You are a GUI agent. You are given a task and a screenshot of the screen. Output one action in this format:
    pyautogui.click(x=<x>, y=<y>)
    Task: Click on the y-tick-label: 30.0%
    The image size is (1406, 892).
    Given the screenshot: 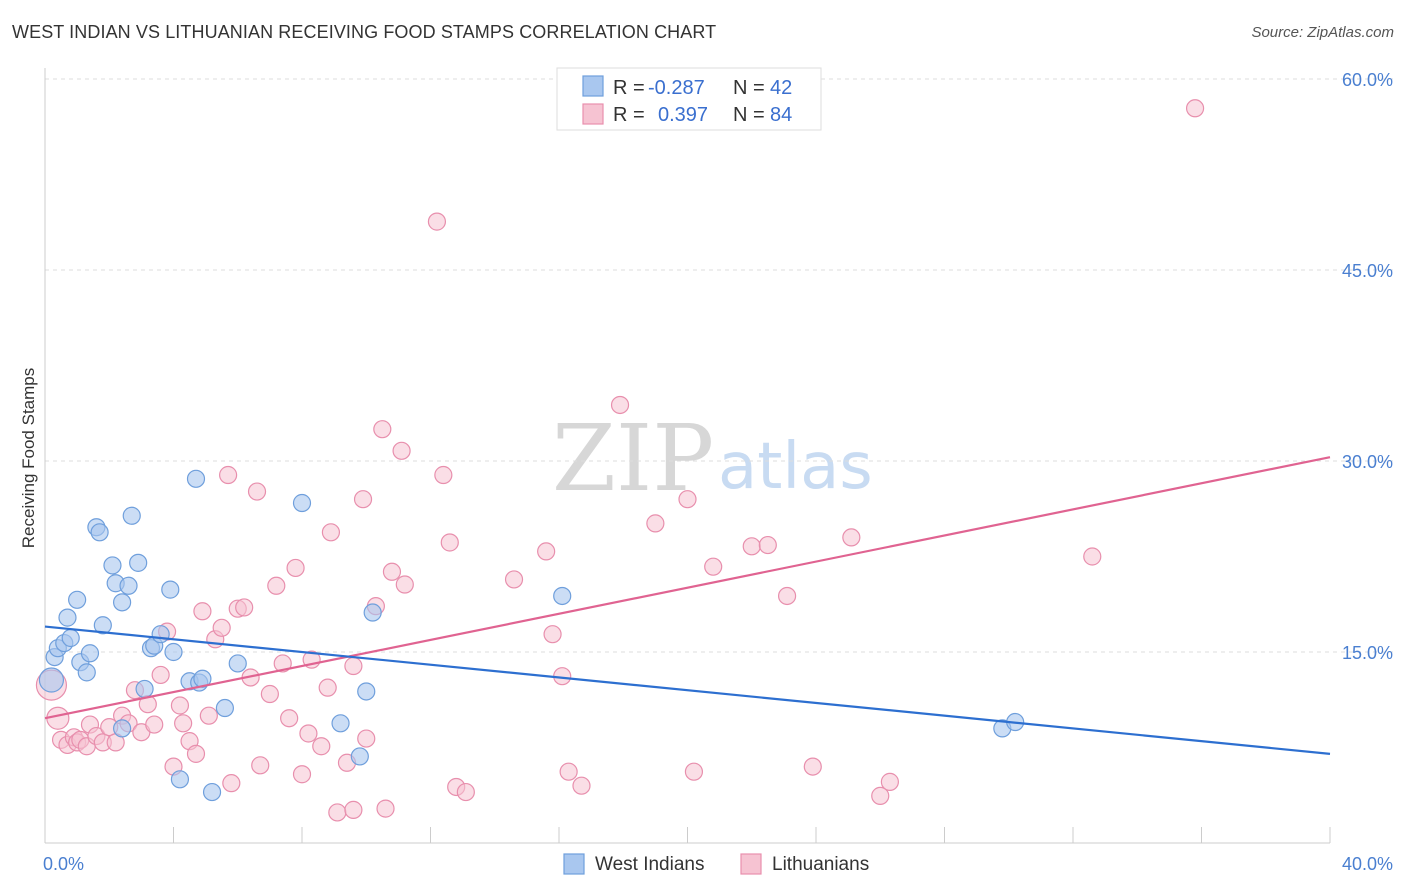 What is the action you would take?
    pyautogui.click(x=1367, y=462)
    